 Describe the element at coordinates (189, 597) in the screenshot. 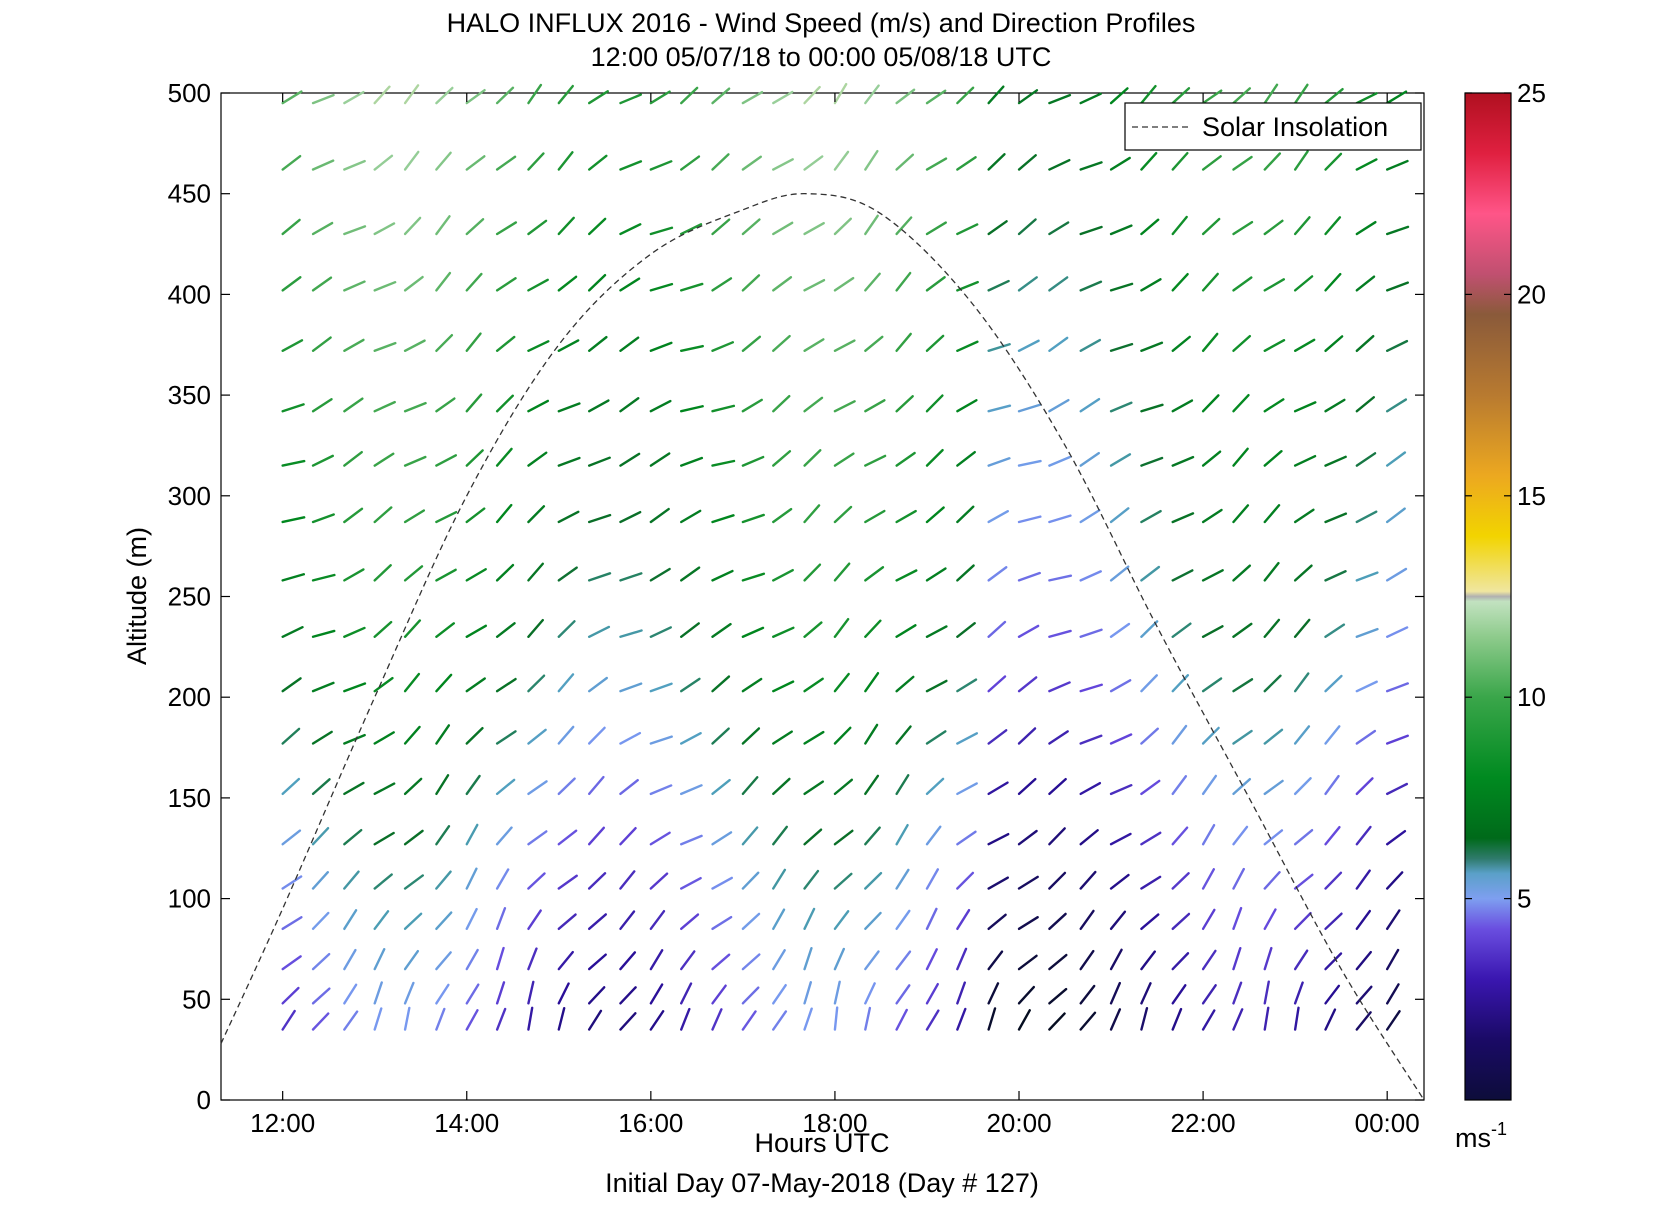

I see `y-tick-label: 250` at that location.